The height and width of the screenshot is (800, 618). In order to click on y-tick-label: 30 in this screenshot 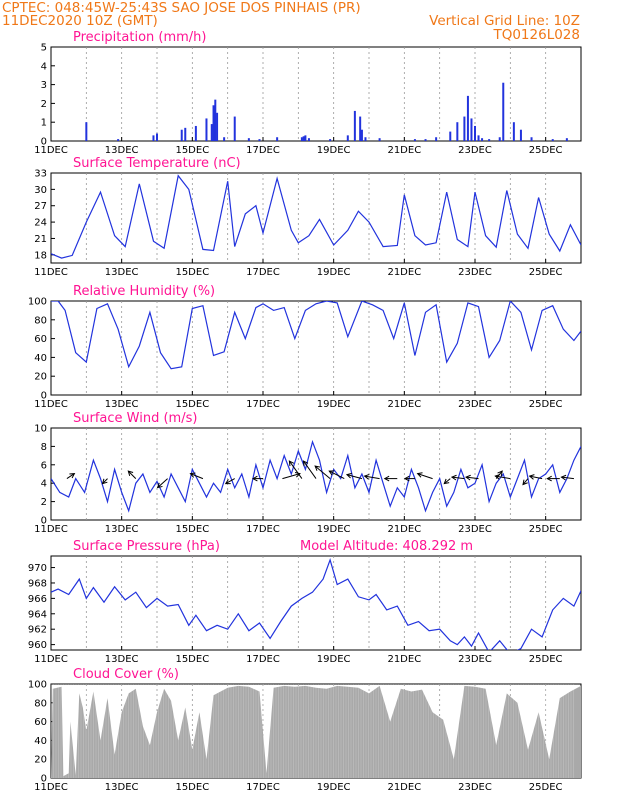, I will do `click(40, 190)`.